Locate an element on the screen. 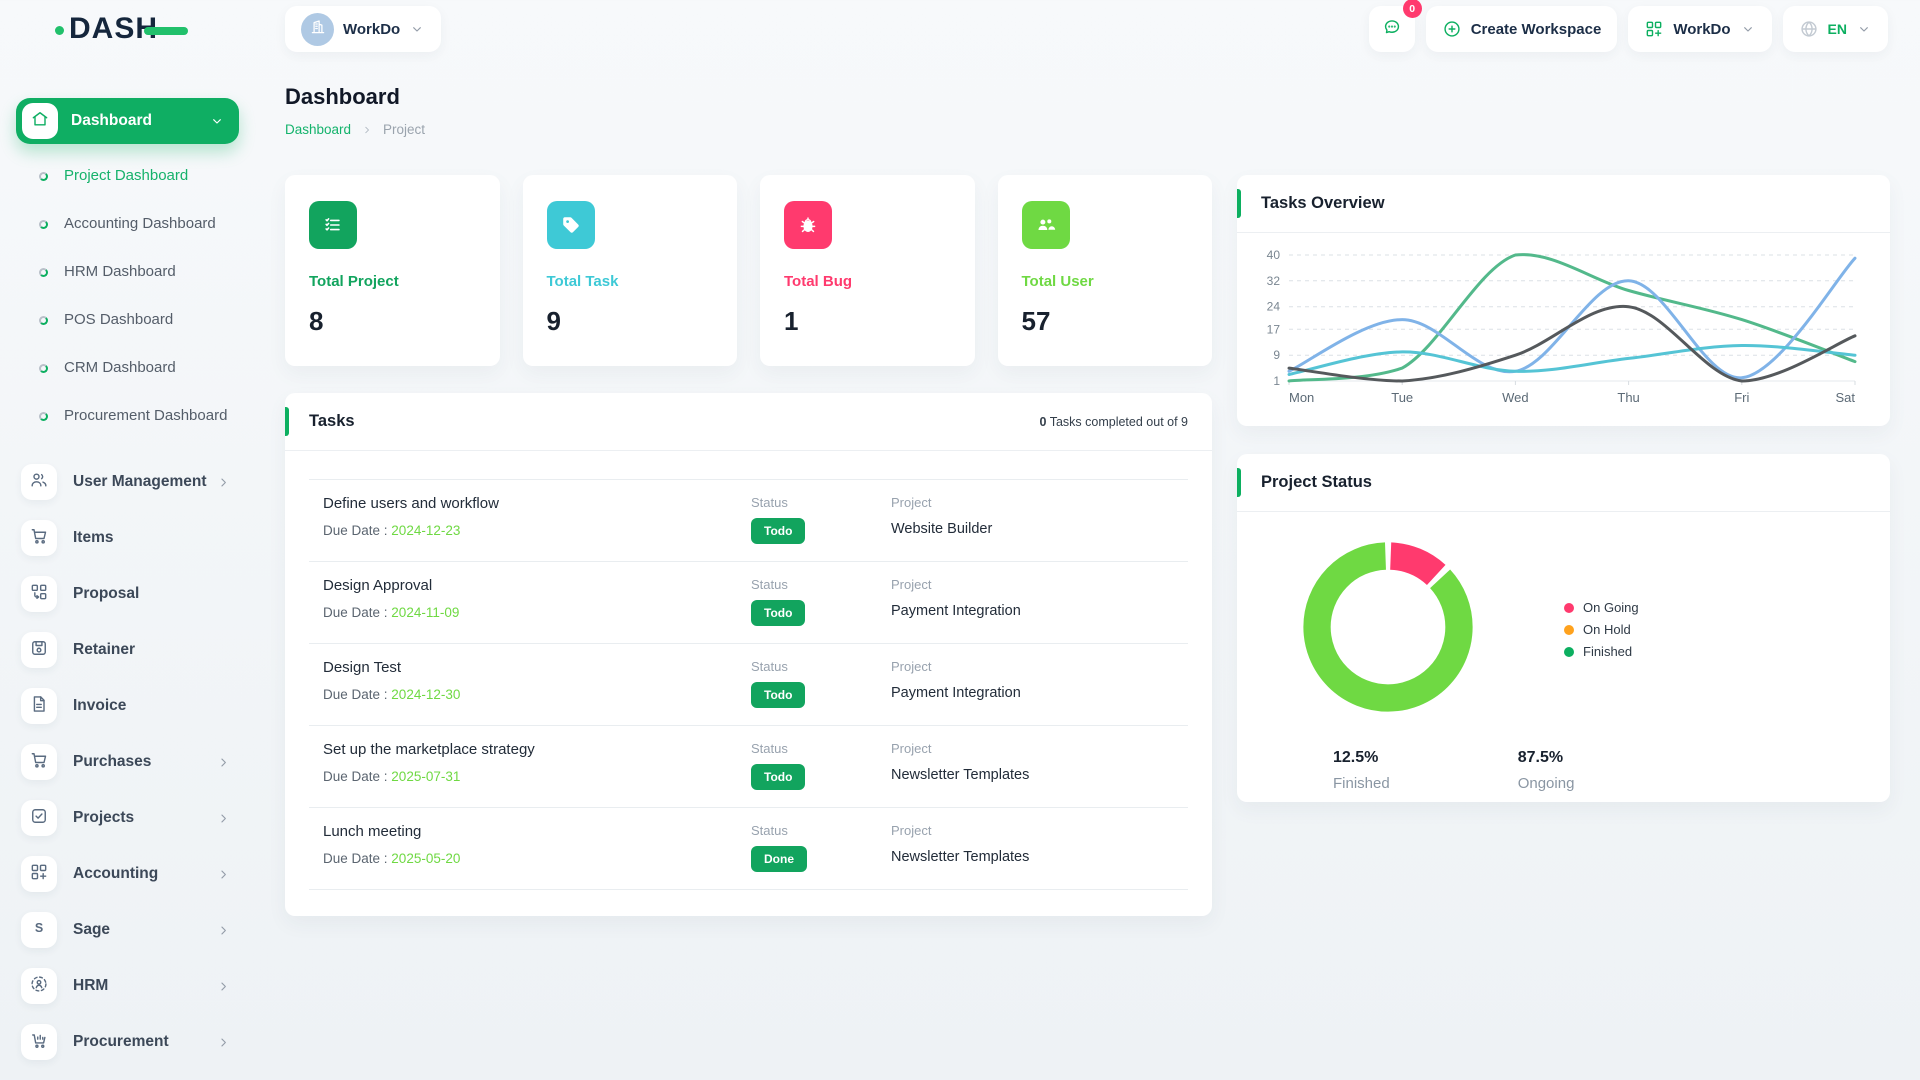  series-cyan-line is located at coordinates (1572, 359).